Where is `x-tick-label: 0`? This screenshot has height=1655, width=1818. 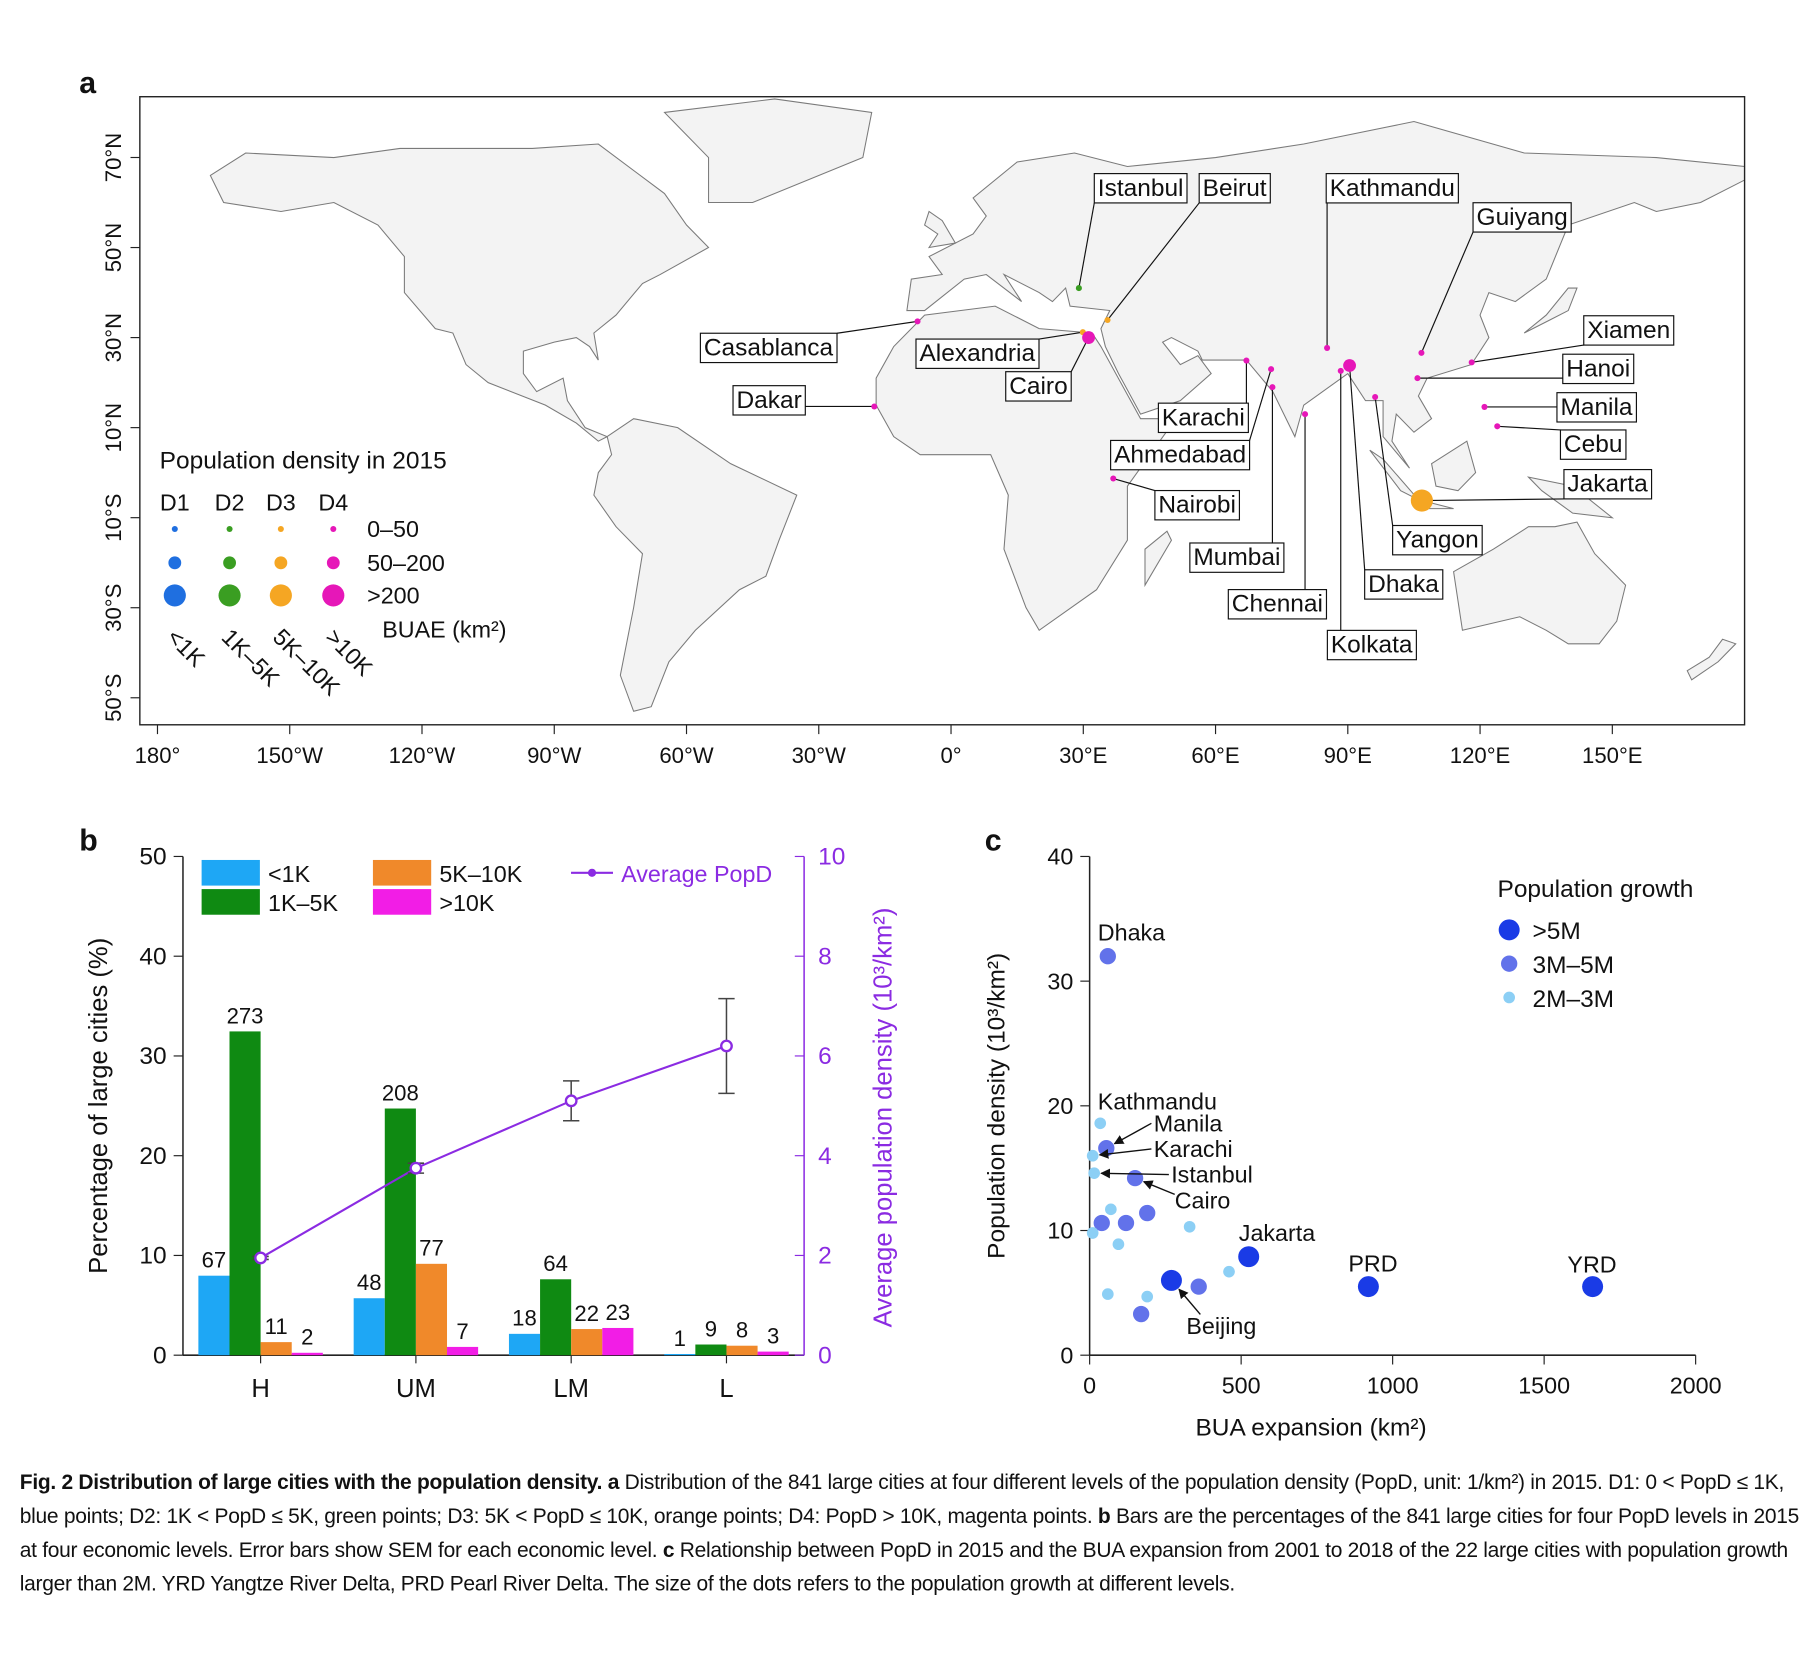 x-tick-label: 0 is located at coordinates (1089, 1386).